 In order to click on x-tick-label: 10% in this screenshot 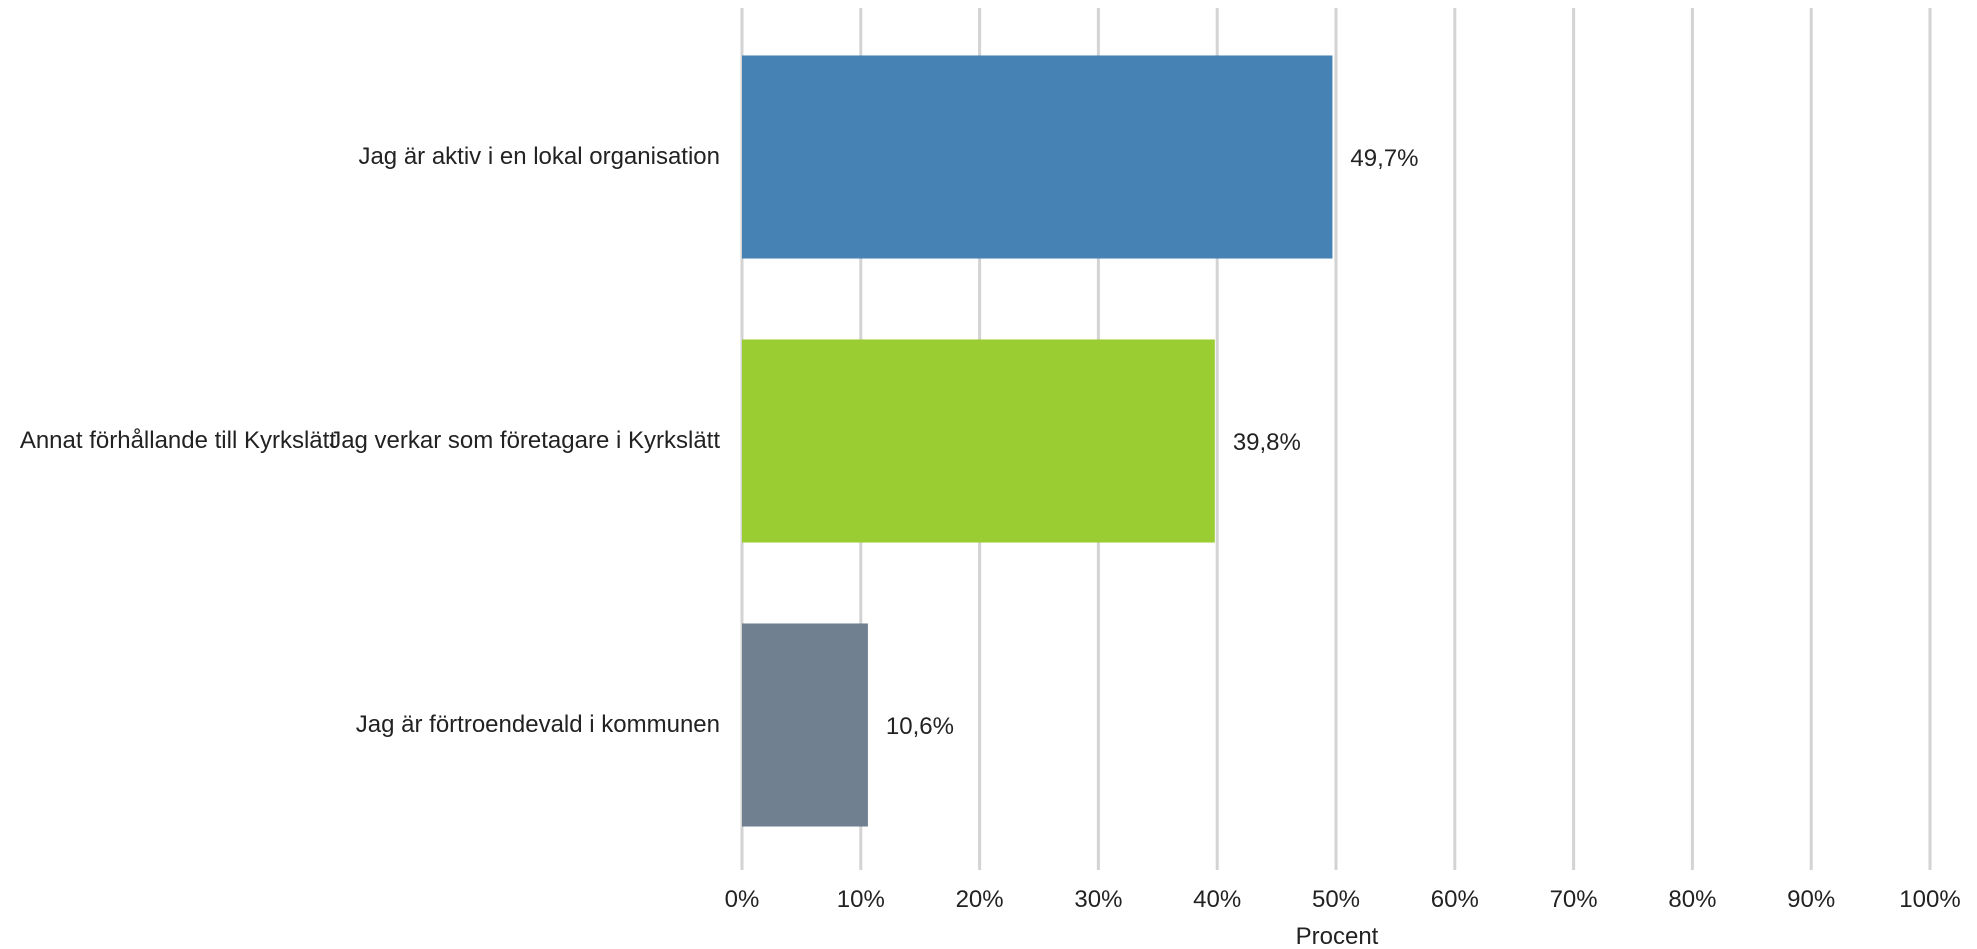, I will do `click(861, 899)`.